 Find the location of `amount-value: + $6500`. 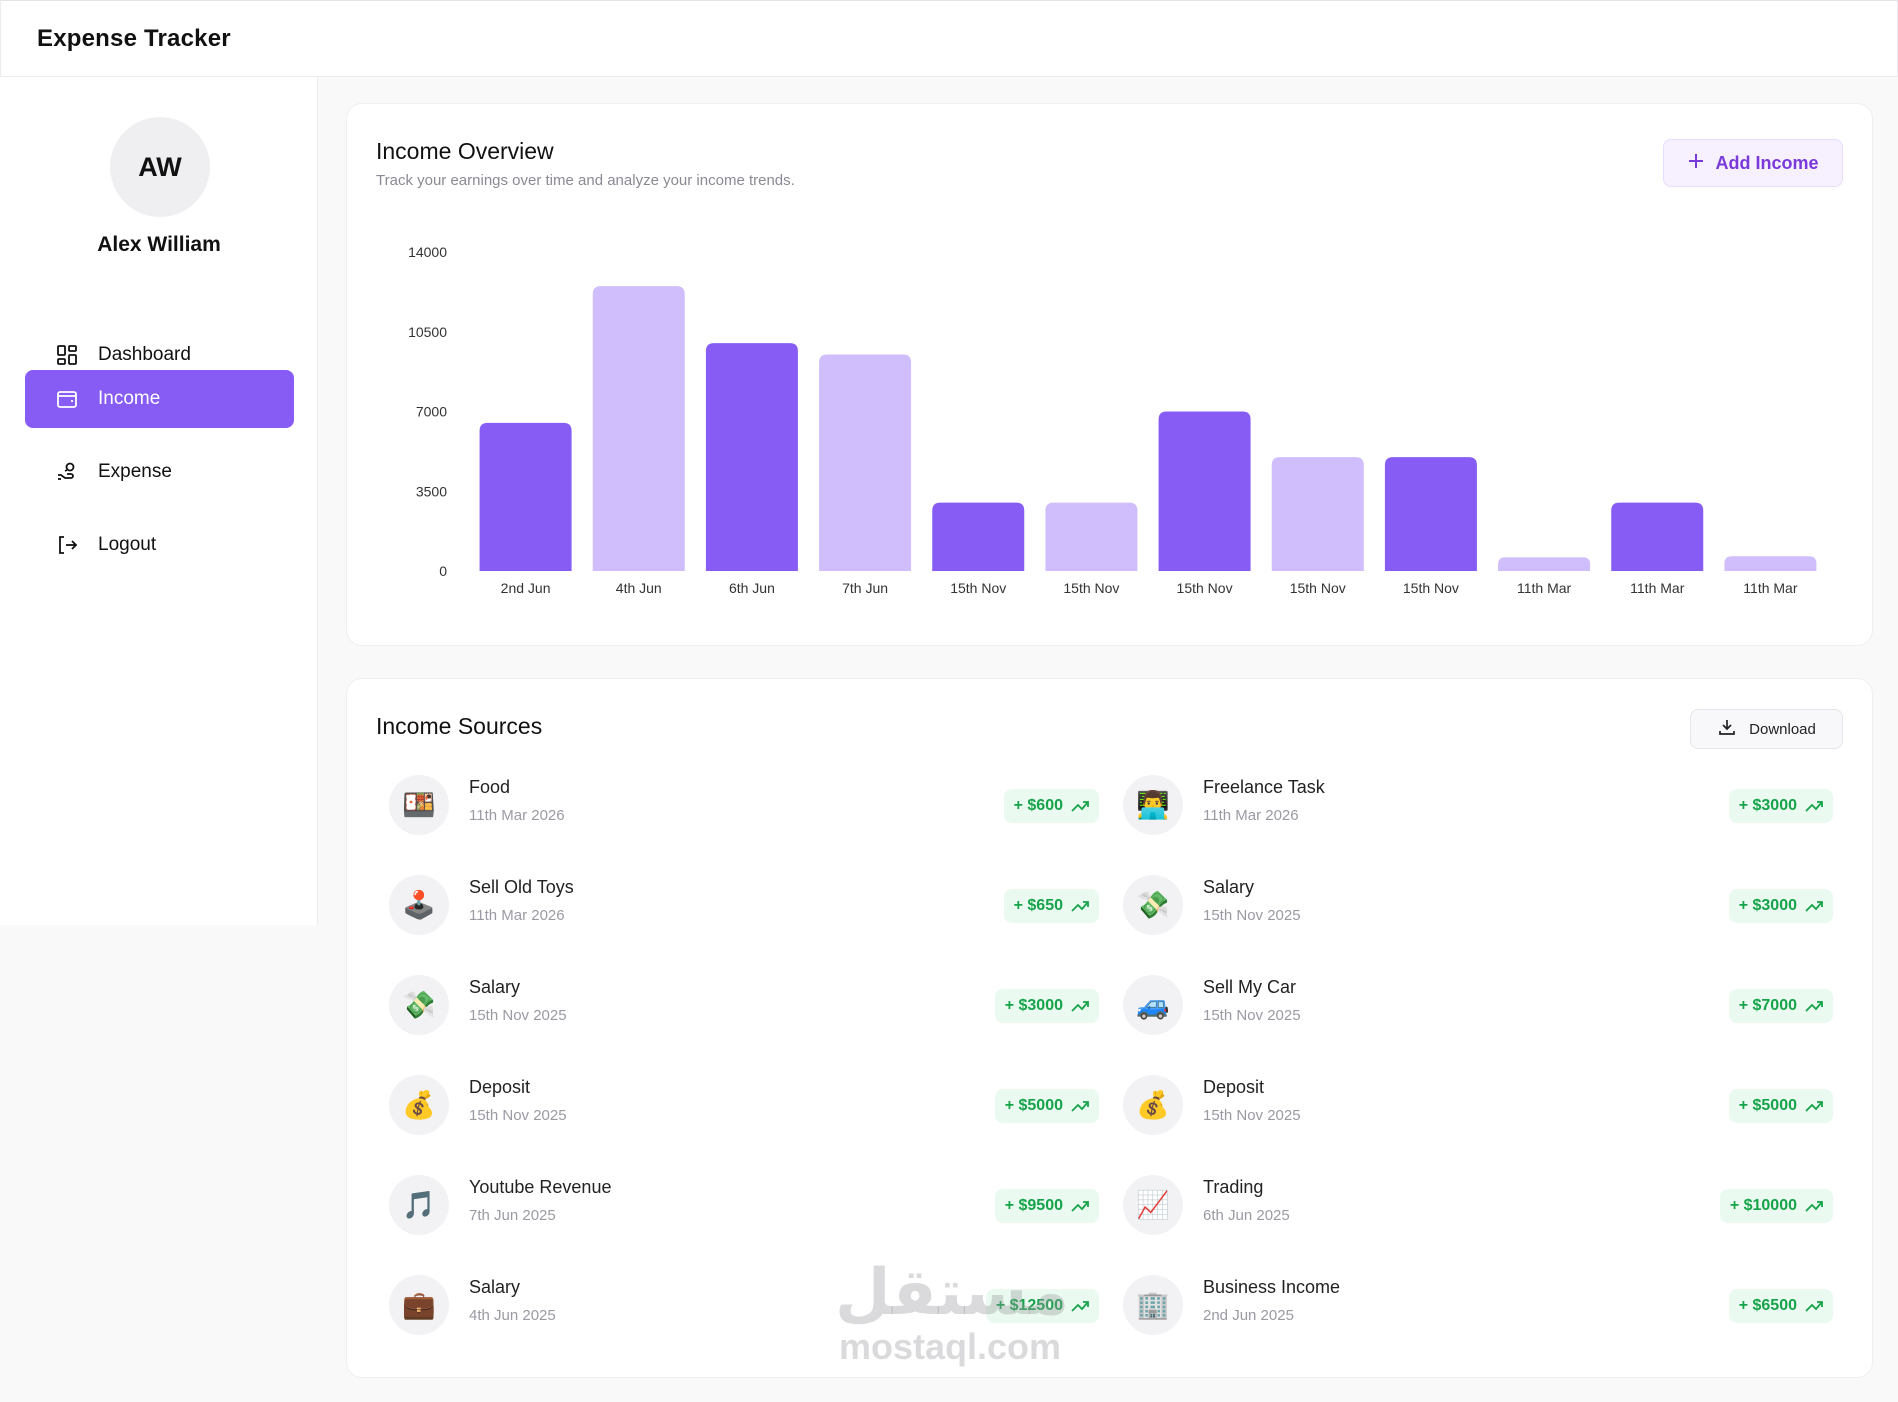

amount-value: + $6500 is located at coordinates (1767, 1305).